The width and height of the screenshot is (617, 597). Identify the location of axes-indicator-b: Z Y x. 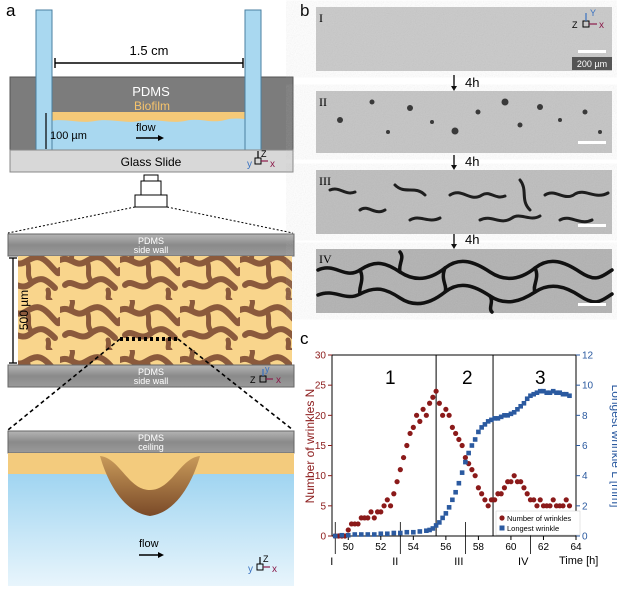
(588, 19).